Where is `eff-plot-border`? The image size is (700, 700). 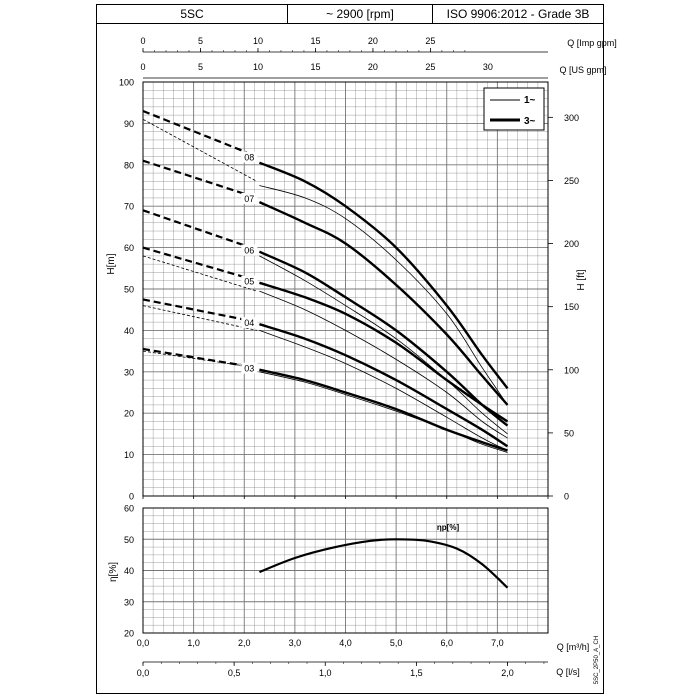 eff-plot-border is located at coordinates (345, 570).